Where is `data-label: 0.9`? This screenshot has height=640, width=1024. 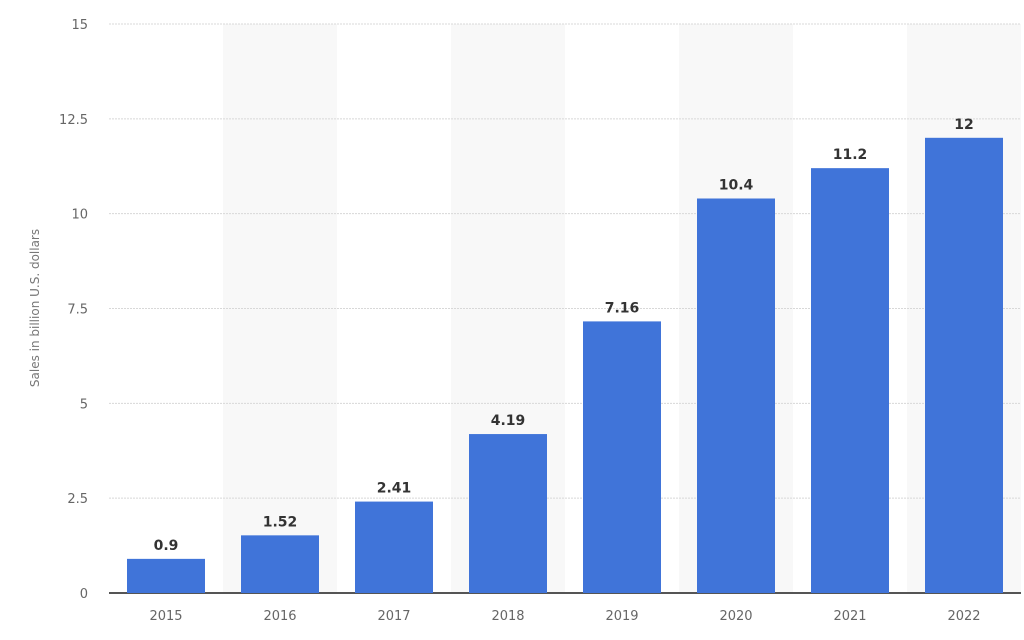
data-label: 0.9 is located at coordinates (166, 546).